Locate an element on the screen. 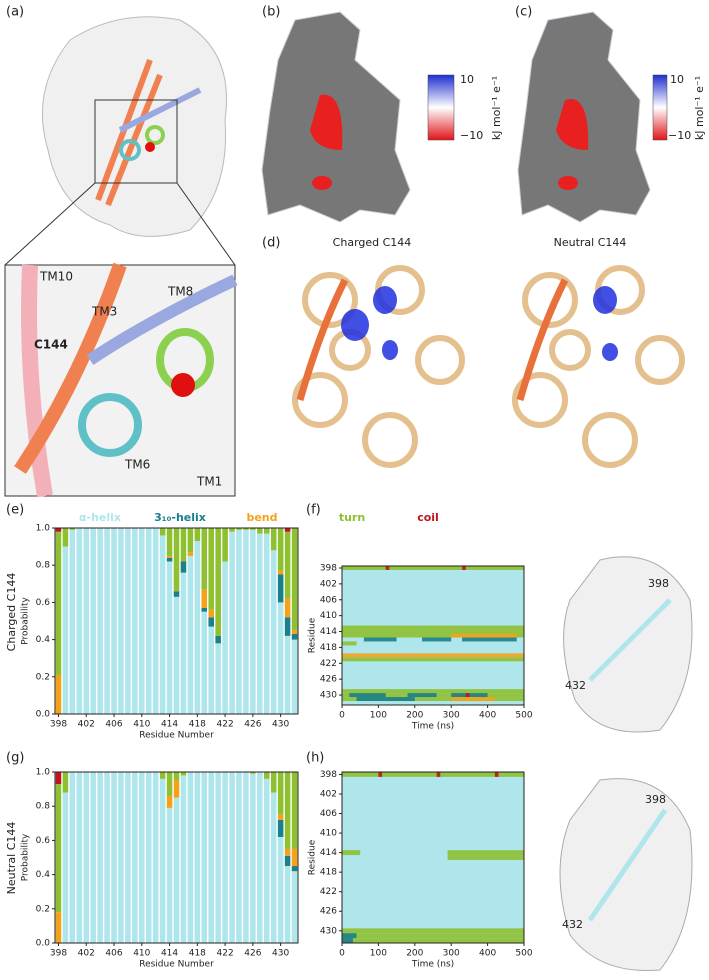 Image resolution: width=709 pixels, height=980 pixels. panel-label: (b) is located at coordinates (271, 12).